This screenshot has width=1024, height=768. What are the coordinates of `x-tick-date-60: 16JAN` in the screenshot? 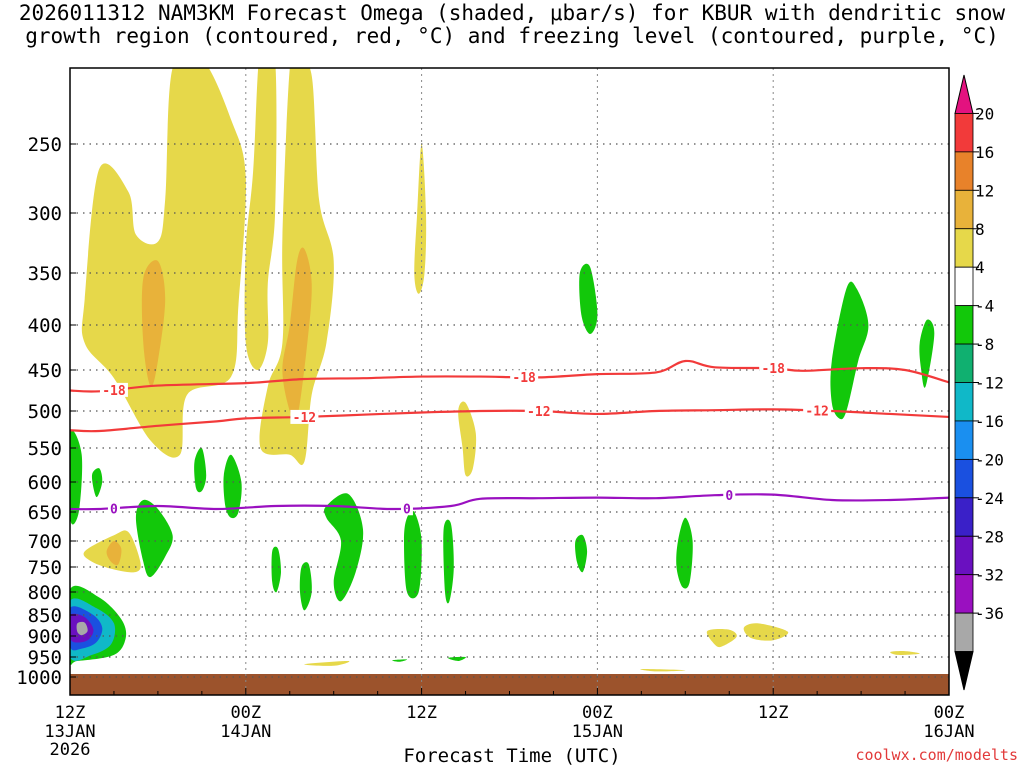 It's located at (948, 732).